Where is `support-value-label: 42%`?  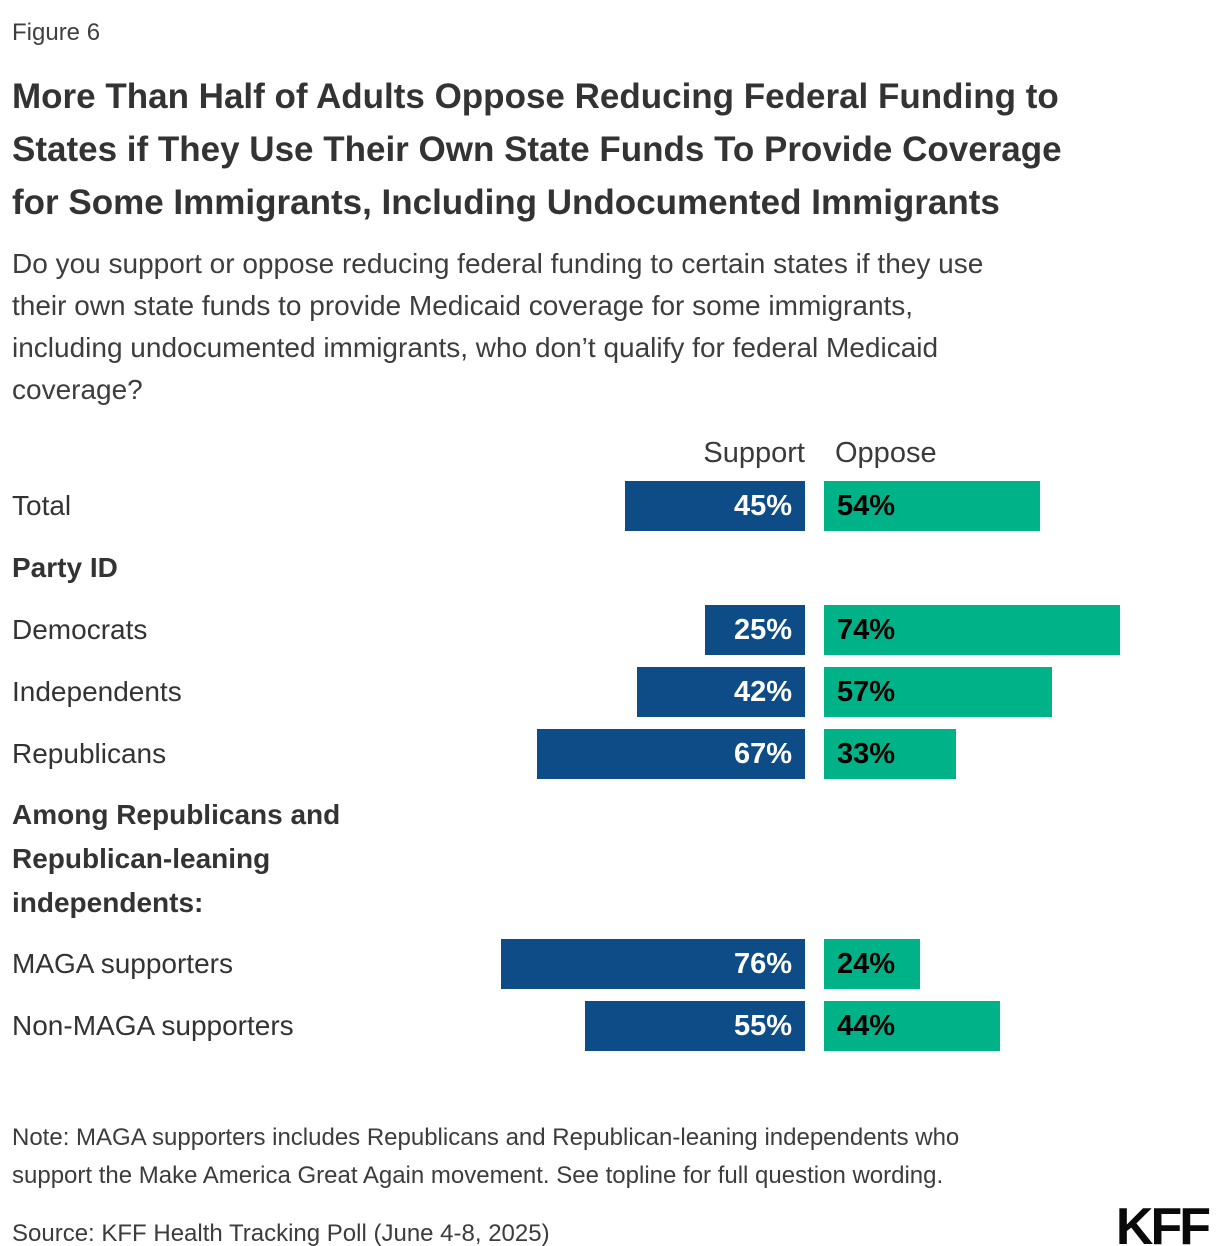 support-value-label: 42% is located at coordinates (762, 691).